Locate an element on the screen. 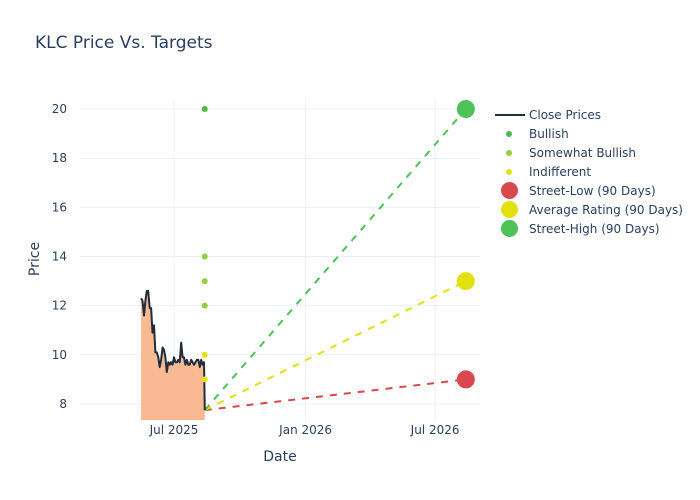 This screenshot has width=700, height=500. x-tick-label: Jul 2025 is located at coordinates (174, 430).